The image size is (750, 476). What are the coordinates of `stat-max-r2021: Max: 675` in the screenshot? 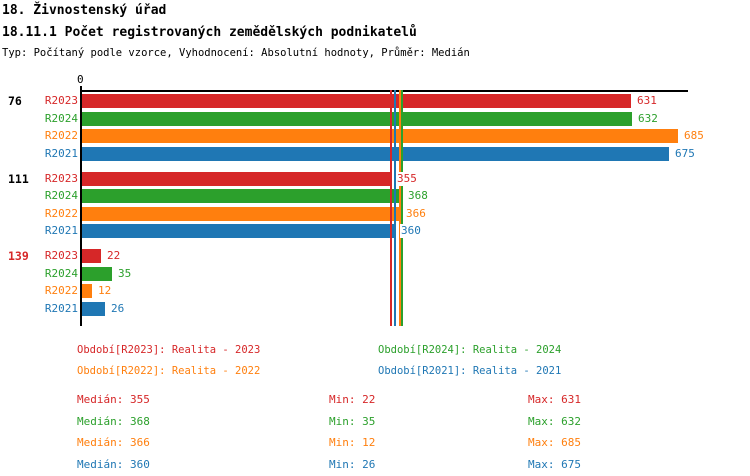 It's located at (554, 464).